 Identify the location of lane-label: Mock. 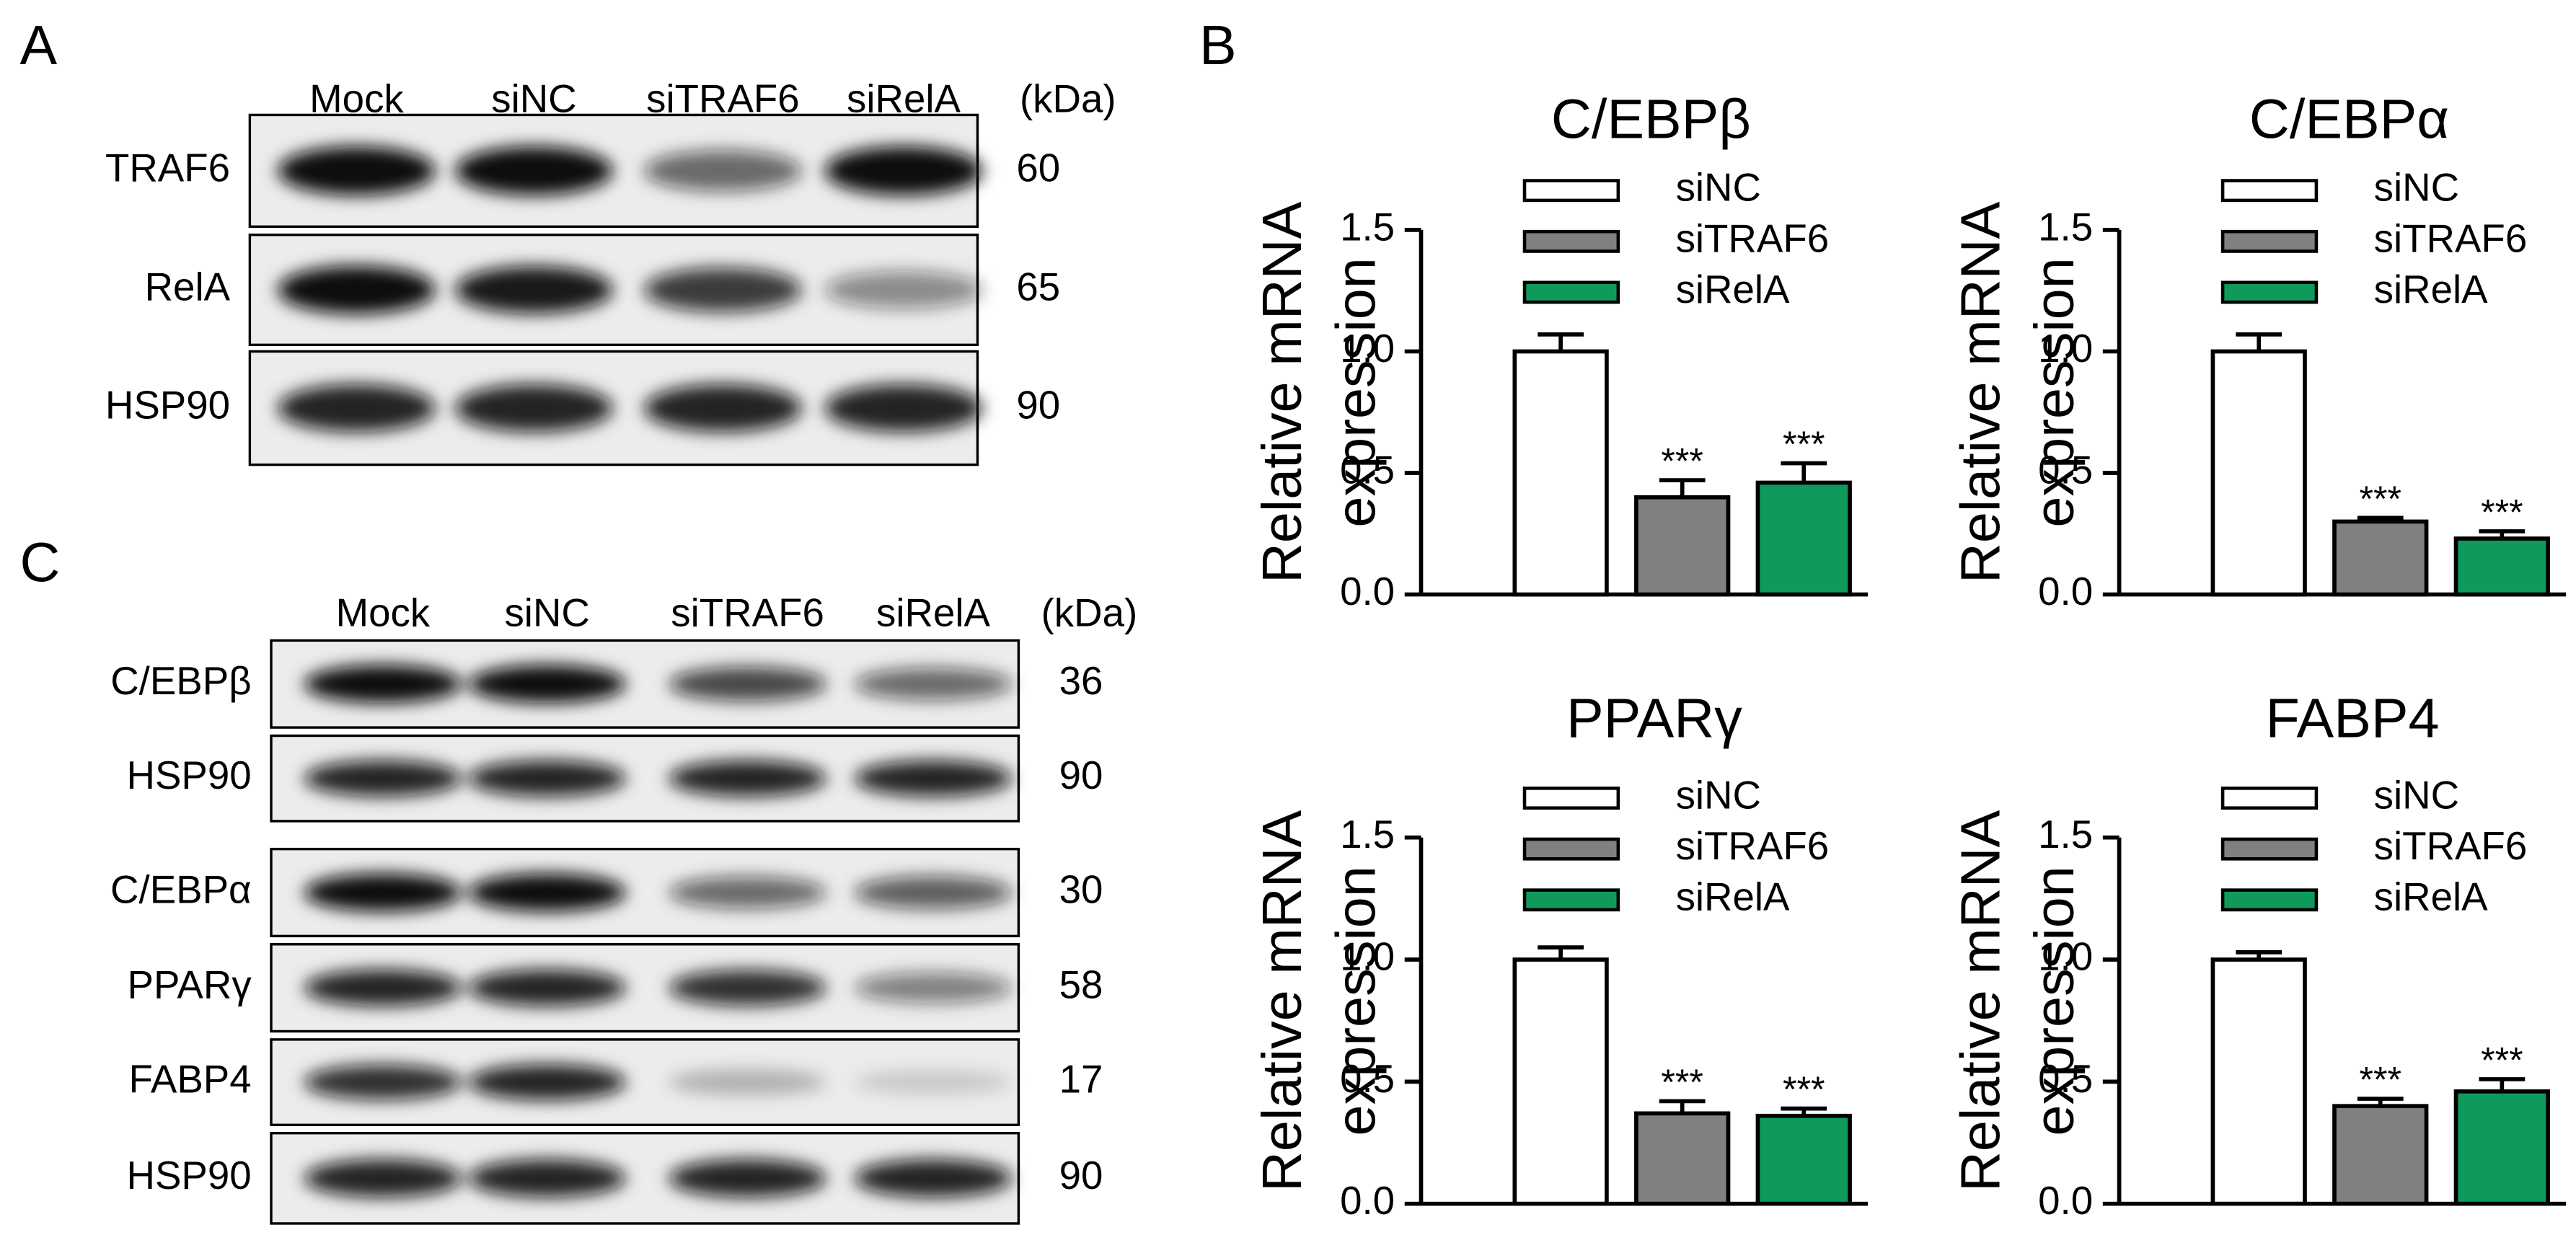
(383, 613).